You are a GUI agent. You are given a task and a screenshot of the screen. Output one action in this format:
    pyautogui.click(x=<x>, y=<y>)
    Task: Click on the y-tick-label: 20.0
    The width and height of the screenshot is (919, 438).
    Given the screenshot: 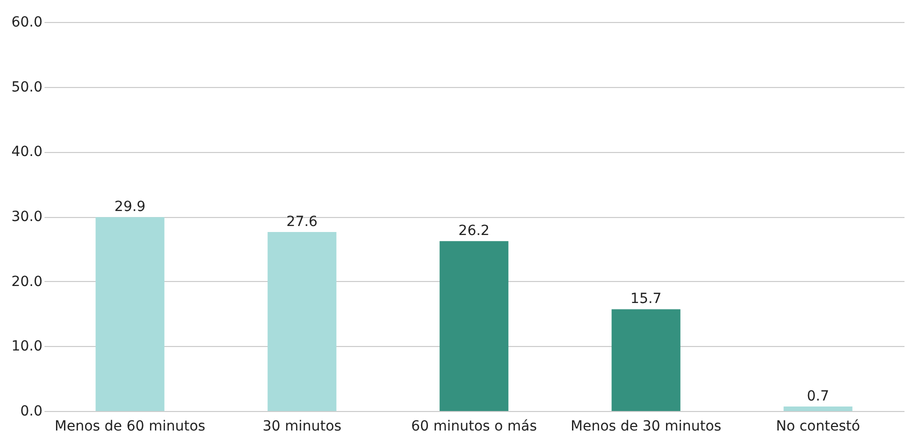 What is the action you would take?
    pyautogui.click(x=26, y=282)
    